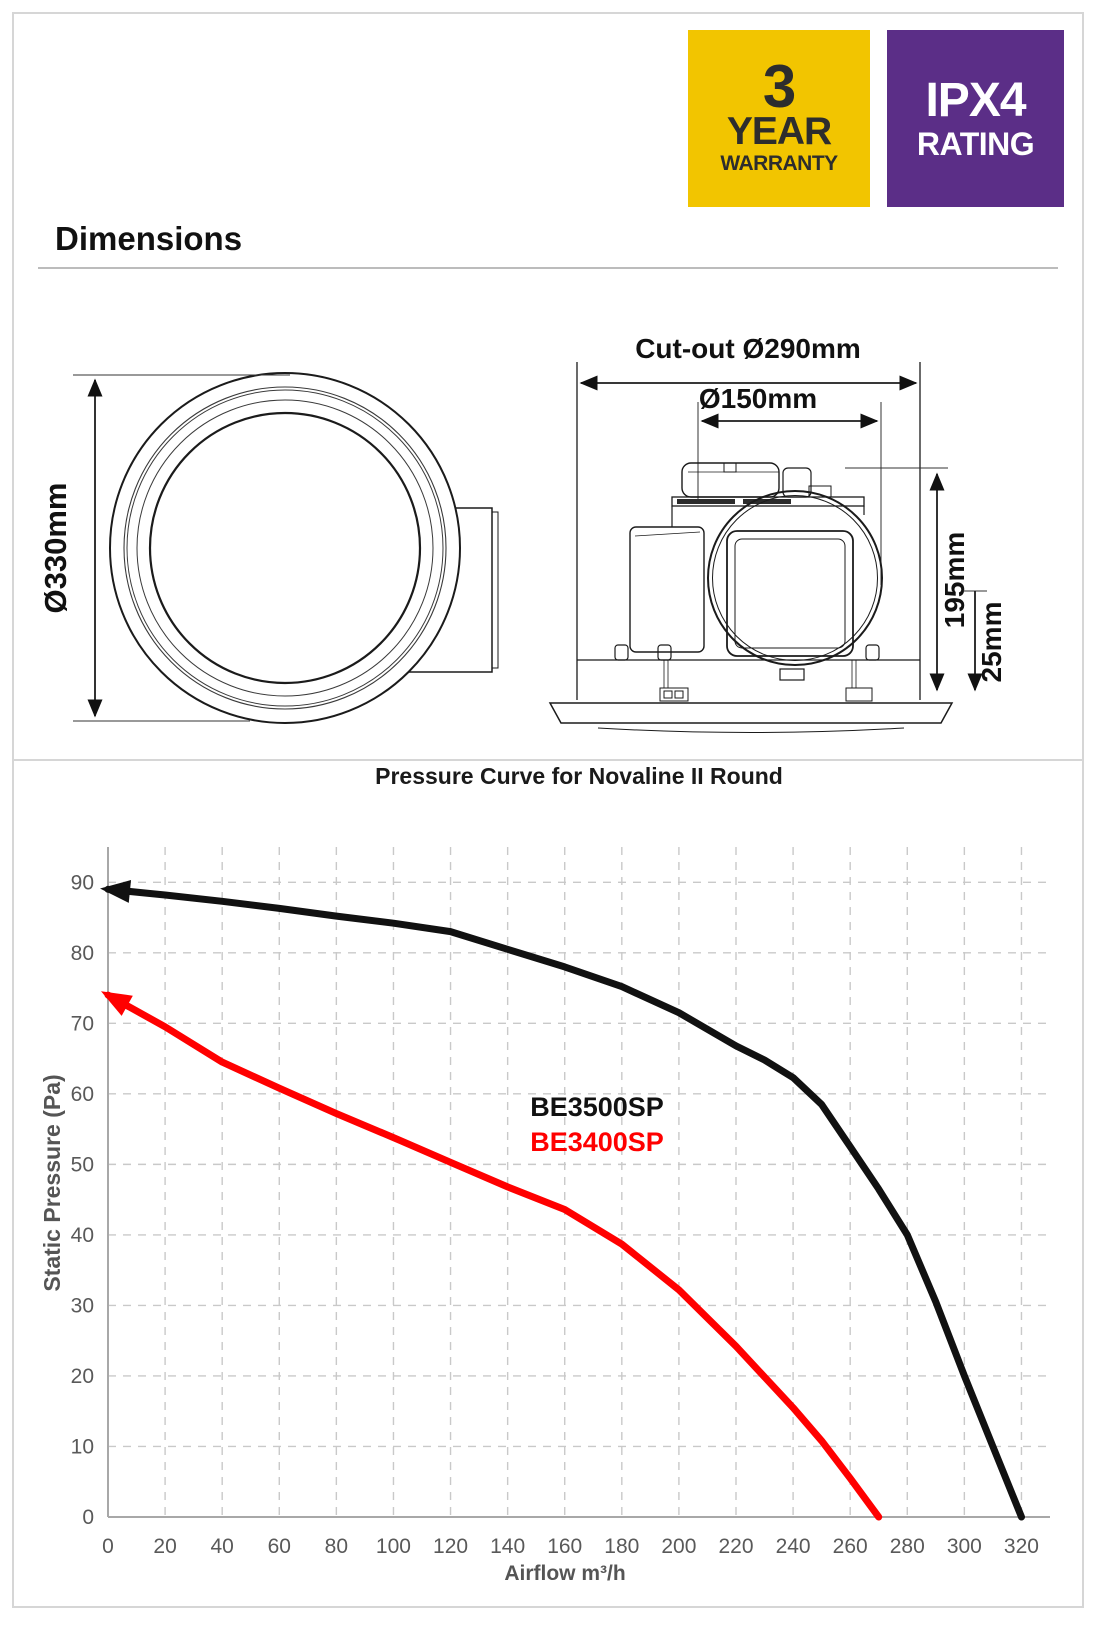  What do you see at coordinates (779, 86) in the screenshot?
I see `warranty-years-number: 3` at bounding box center [779, 86].